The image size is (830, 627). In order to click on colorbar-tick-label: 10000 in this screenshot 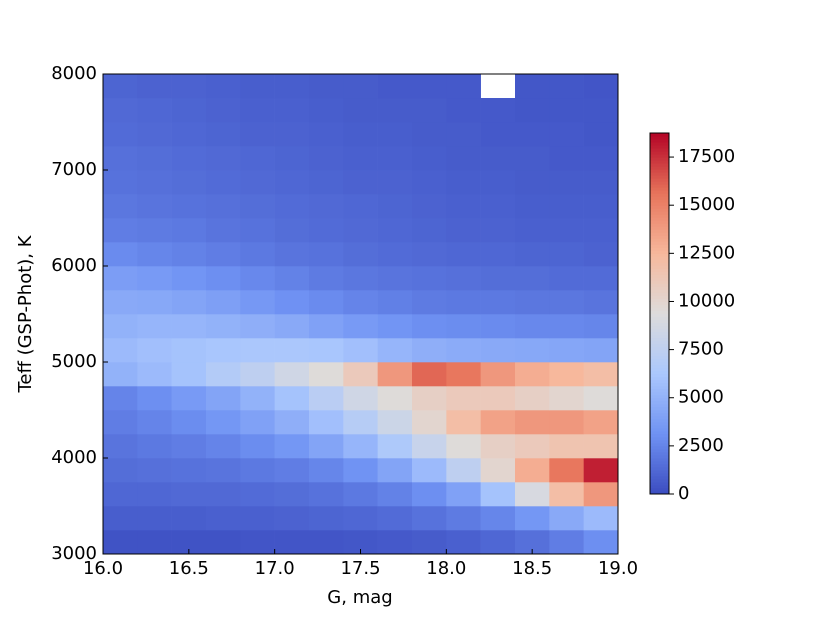, I will do `click(706, 300)`.